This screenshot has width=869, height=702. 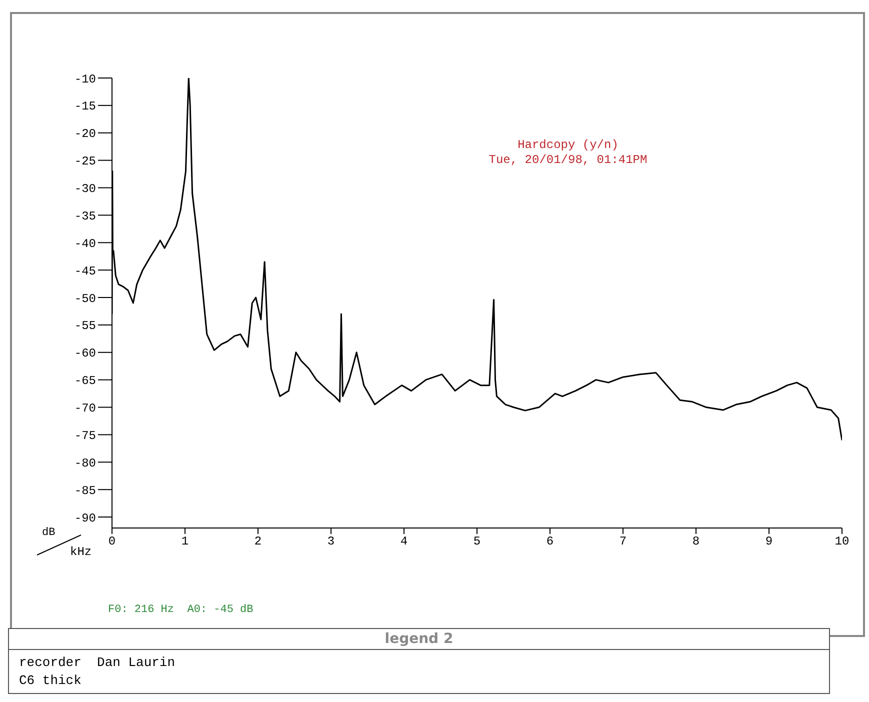 I want to click on y-tick-label: -70, so click(x=85, y=409).